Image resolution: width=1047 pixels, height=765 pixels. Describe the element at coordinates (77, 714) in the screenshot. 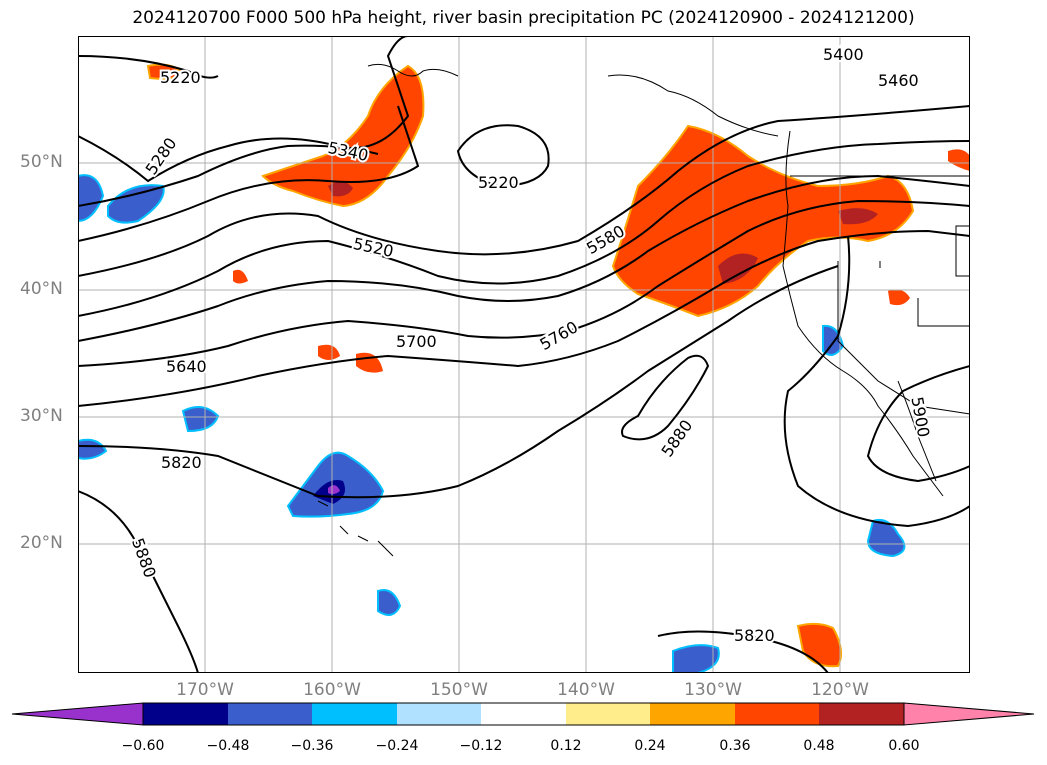

I see `colorbar-extend-min` at that location.